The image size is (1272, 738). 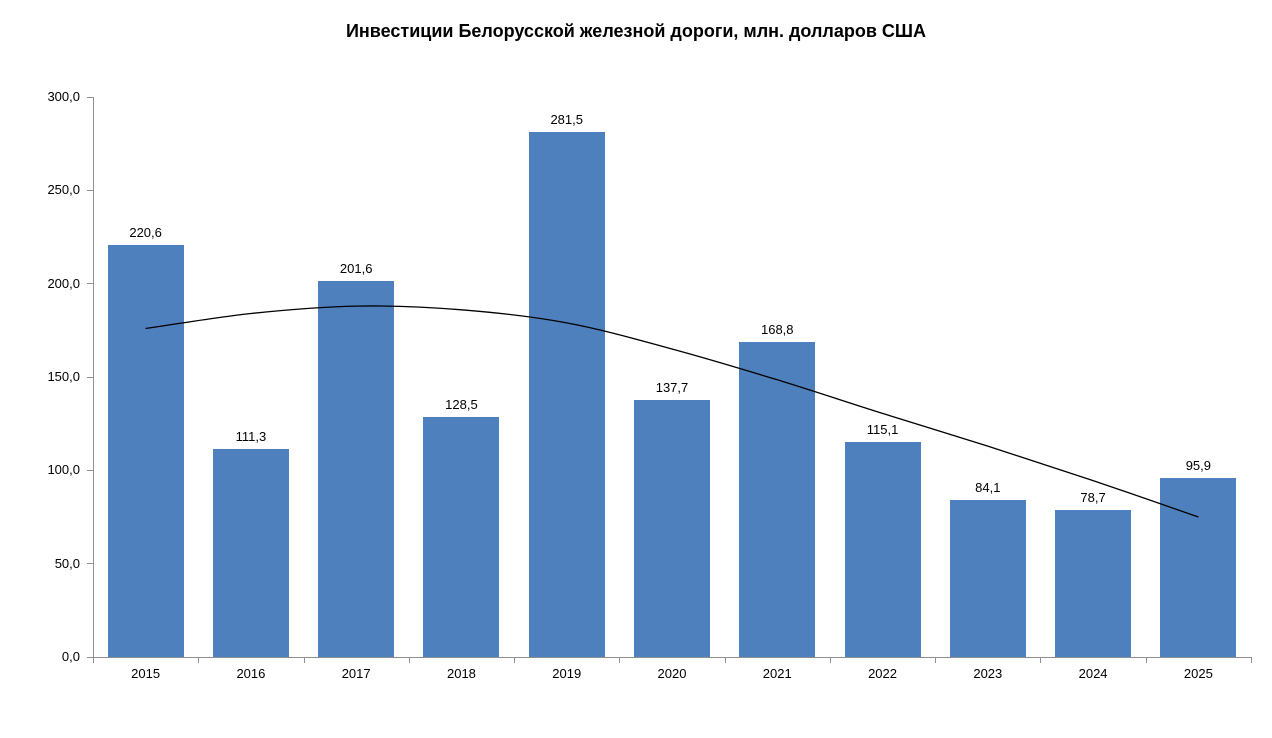 I want to click on y-tick-label: 0,0, so click(x=70, y=656).